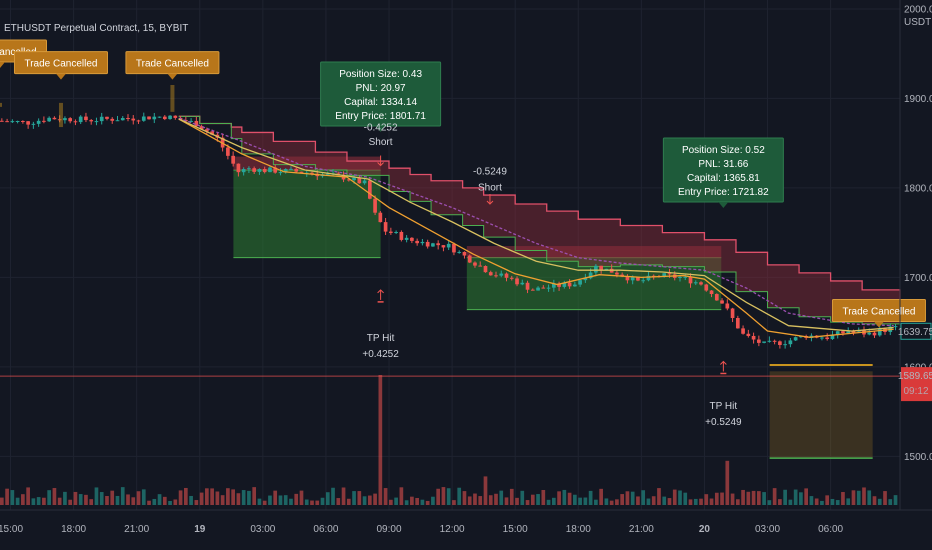 Image resolution: width=932 pixels, height=550 pixels. What do you see at coordinates (915, 362) in the screenshot?
I see `price-tags: 1639.75 1589.65 09:12` at bounding box center [915, 362].